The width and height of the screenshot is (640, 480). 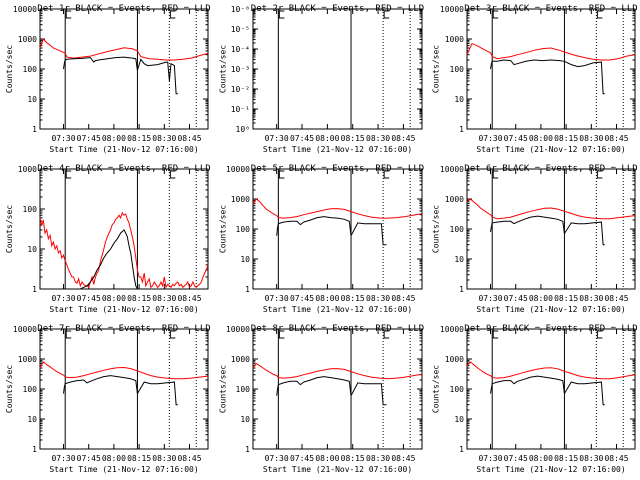 I want to click on y-tick-label: 10⁻³, so click(x=240, y=69).